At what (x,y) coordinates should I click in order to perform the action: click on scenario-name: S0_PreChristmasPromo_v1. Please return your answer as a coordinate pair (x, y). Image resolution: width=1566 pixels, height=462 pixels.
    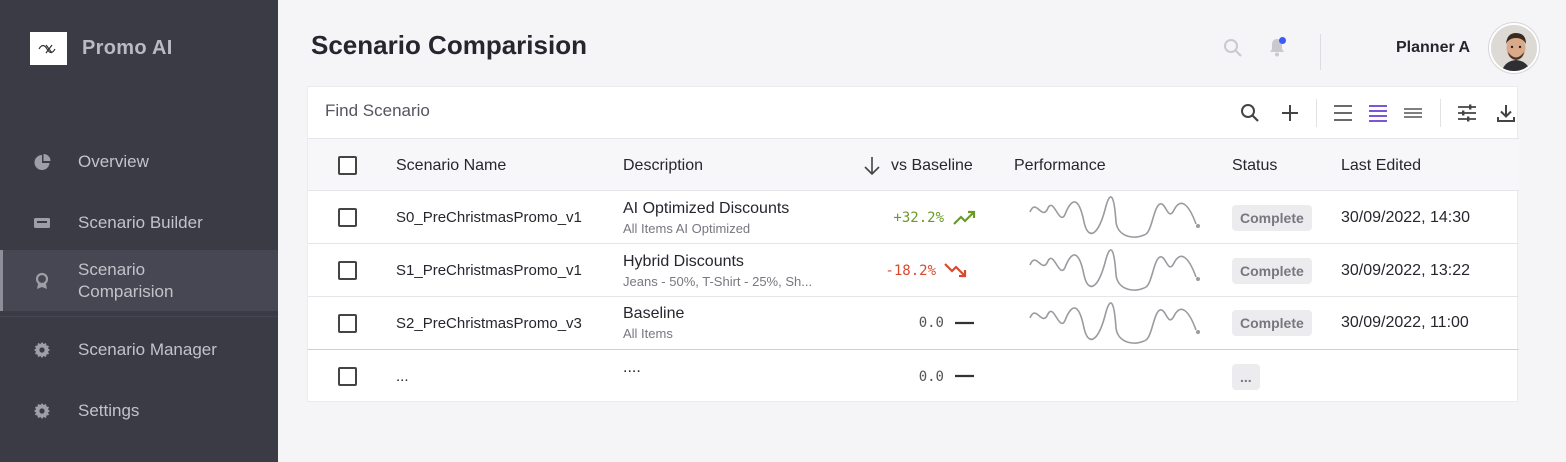
    Looking at the image, I should click on (489, 217).